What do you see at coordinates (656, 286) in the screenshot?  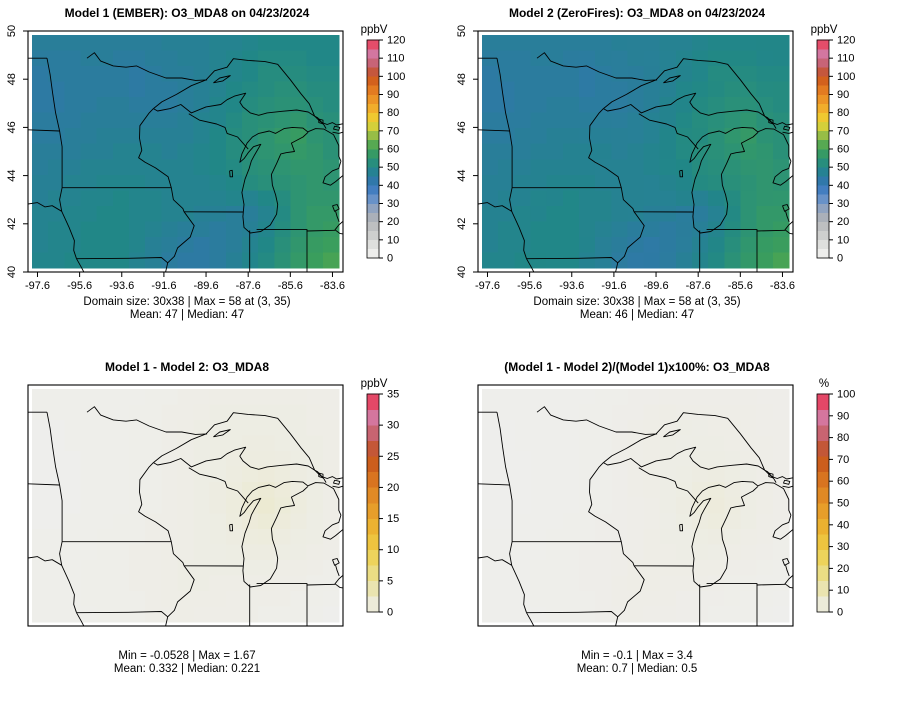 I see `svg-text: -89.6` at bounding box center [656, 286].